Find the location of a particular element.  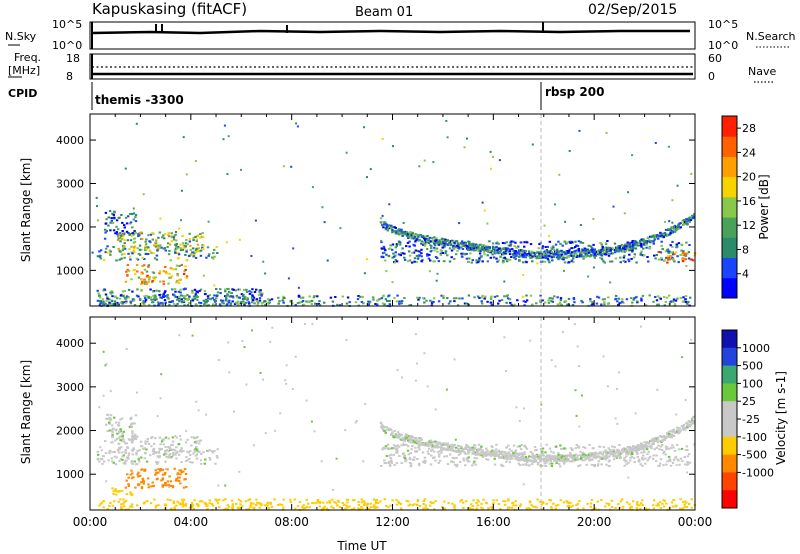

colorbar-segment is located at coordinates (729, 410).